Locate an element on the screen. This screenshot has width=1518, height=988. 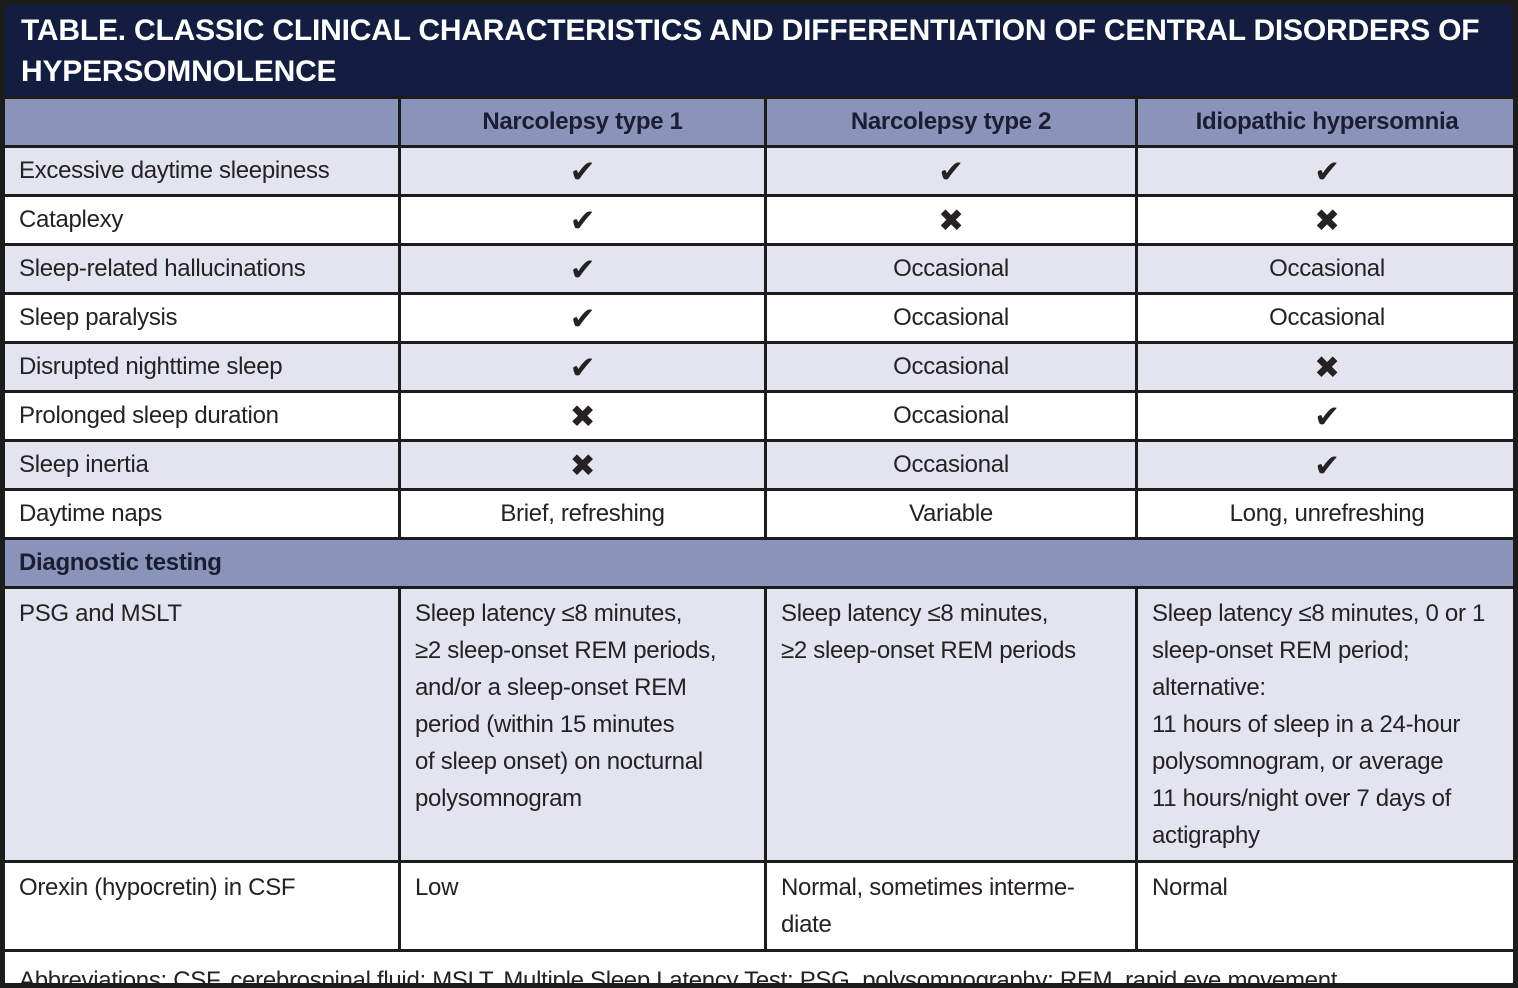
section-header-row: Diagnostic testing is located at coordinates (759, 563).